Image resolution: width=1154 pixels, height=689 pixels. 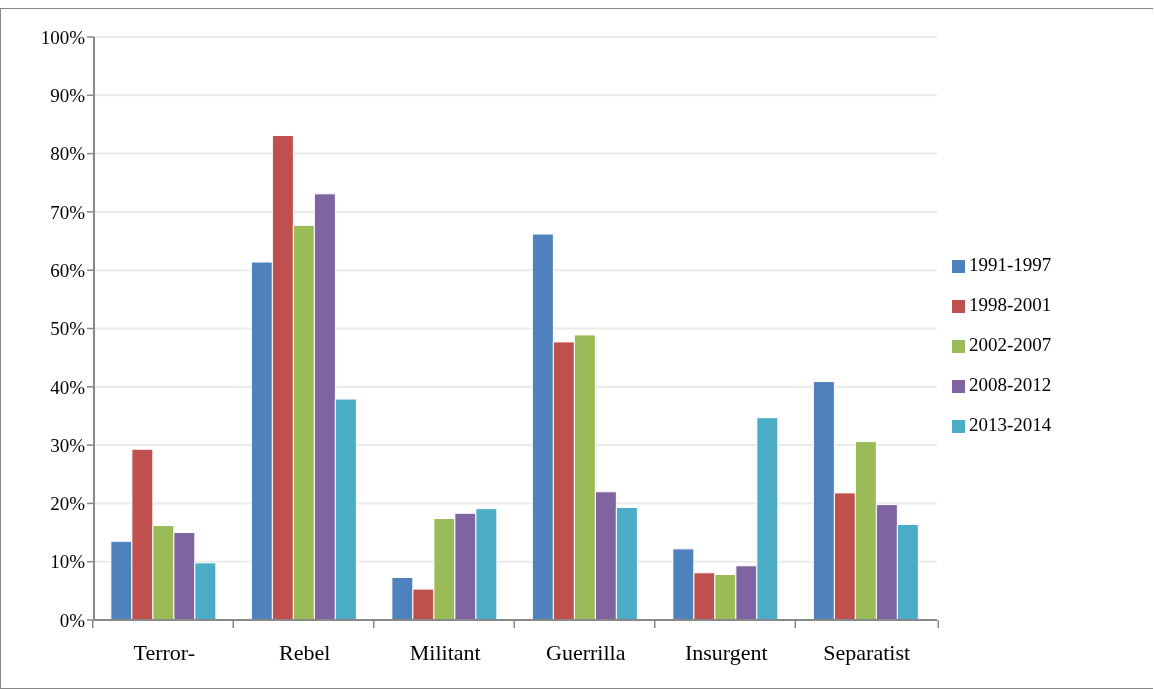 What do you see at coordinates (445, 652) in the screenshot?
I see `x-tick-label: Militant` at bounding box center [445, 652].